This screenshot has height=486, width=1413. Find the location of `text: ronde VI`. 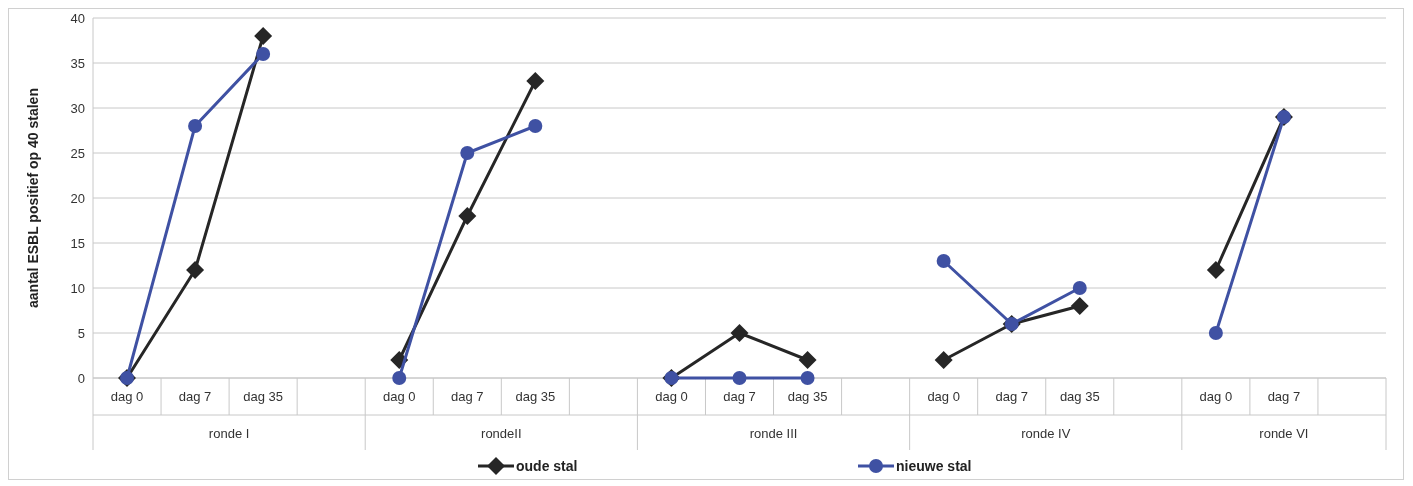

text: ronde VI is located at coordinates (1284, 433).